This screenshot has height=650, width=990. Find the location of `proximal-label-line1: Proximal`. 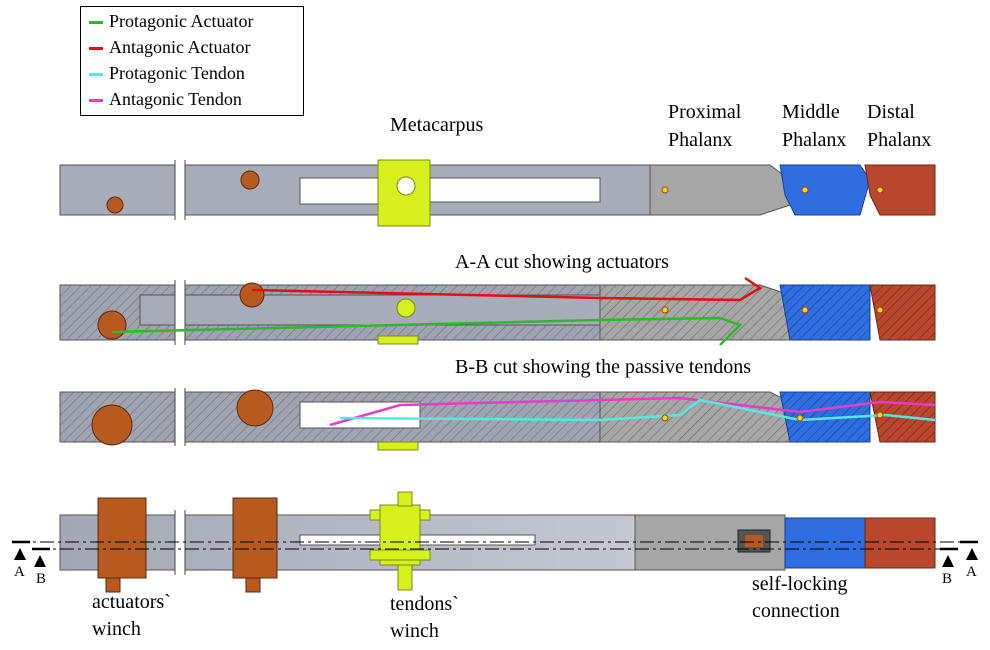

proximal-label-line1: Proximal is located at coordinates (705, 112).